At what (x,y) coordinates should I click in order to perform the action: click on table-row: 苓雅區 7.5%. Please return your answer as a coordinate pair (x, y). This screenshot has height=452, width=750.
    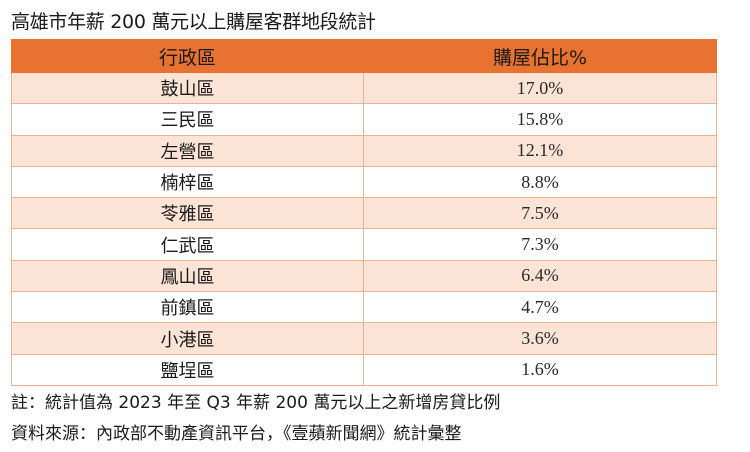
    Looking at the image, I should click on (364, 213).